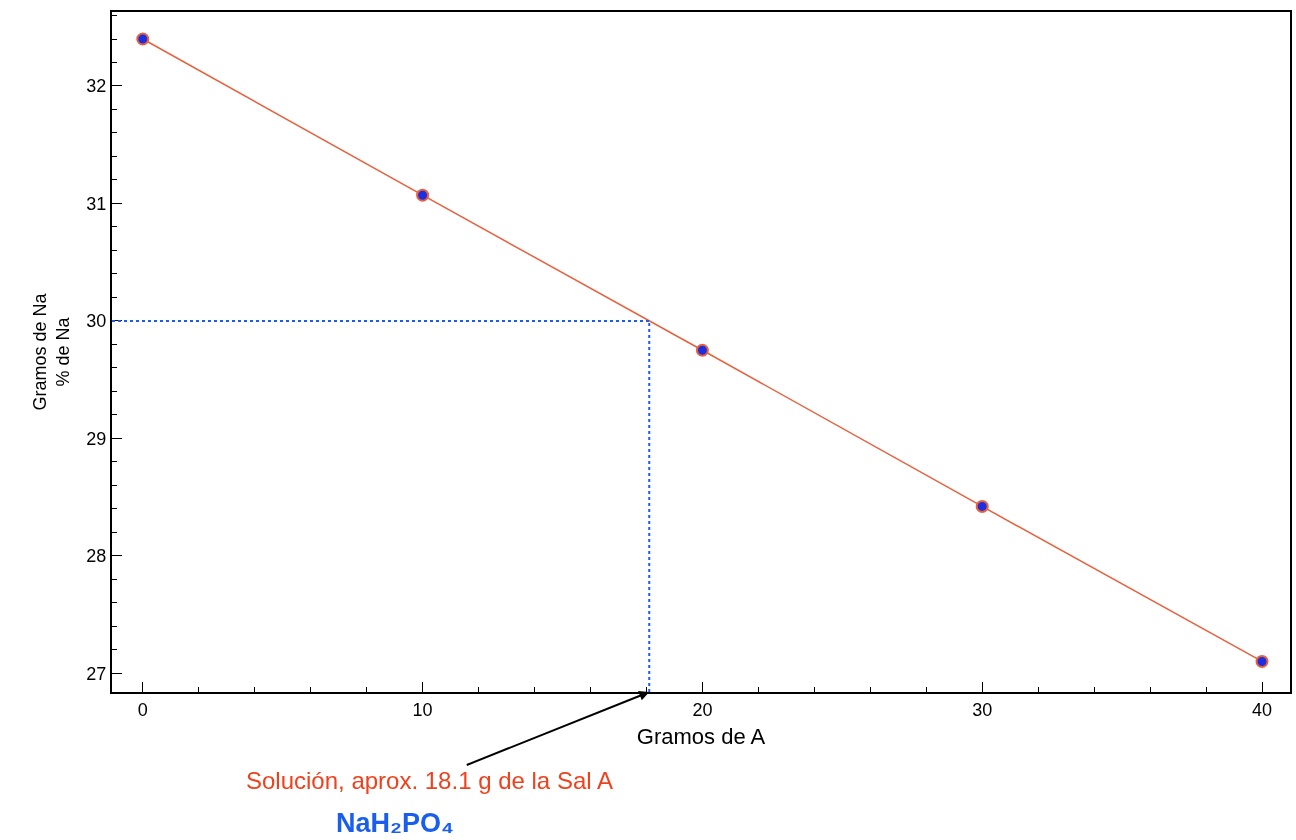 This screenshot has height=840, width=1296. I want to click on y-axis-title: Gramos de Na % de Na, so click(51, 351).